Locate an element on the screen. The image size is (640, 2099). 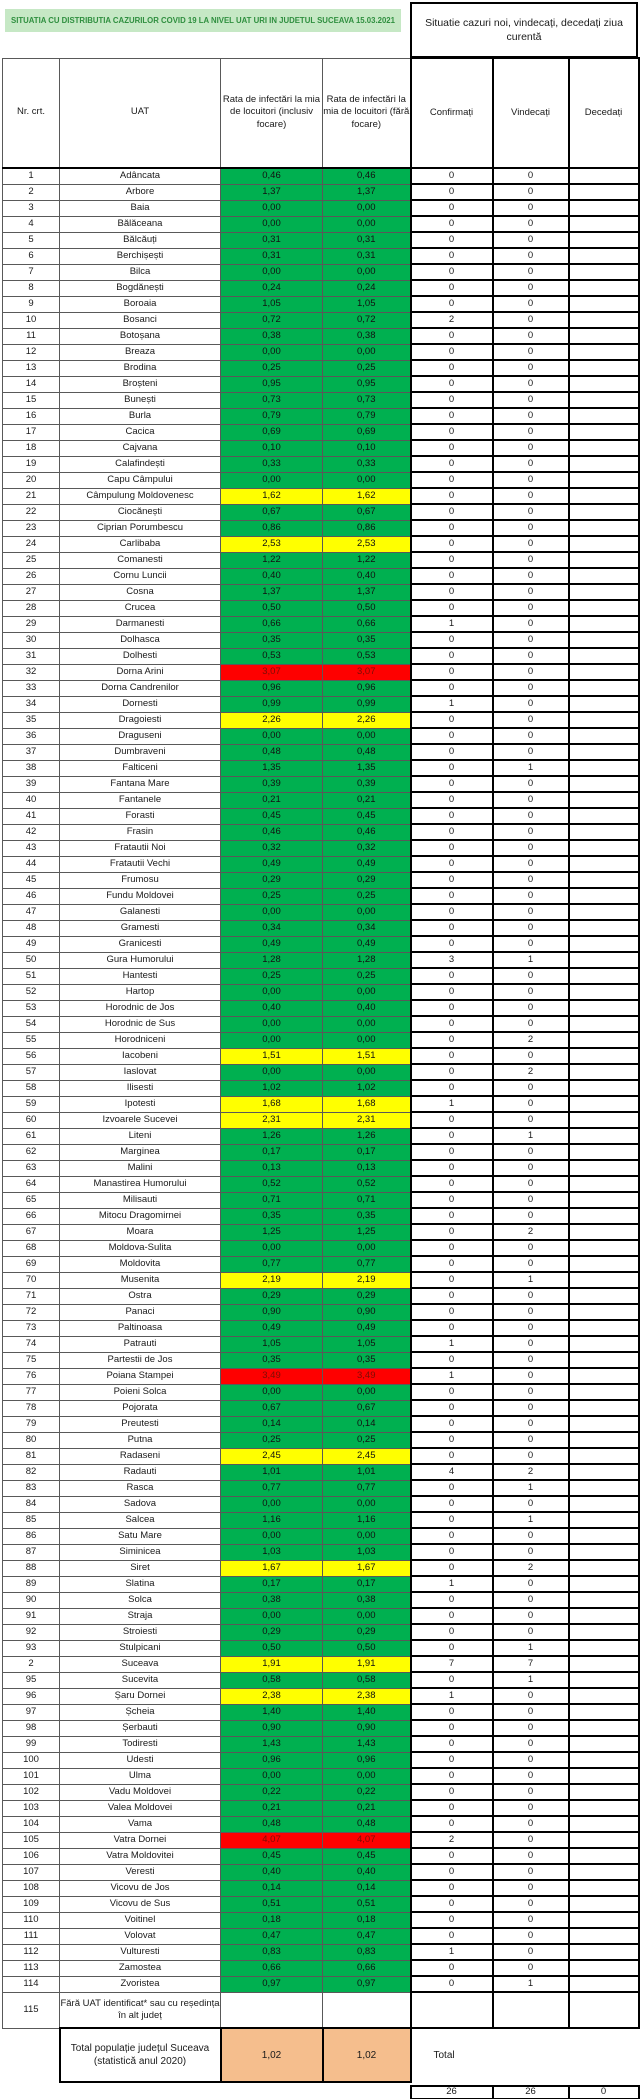
row-number-cell: 60 is located at coordinates (31, 1120).